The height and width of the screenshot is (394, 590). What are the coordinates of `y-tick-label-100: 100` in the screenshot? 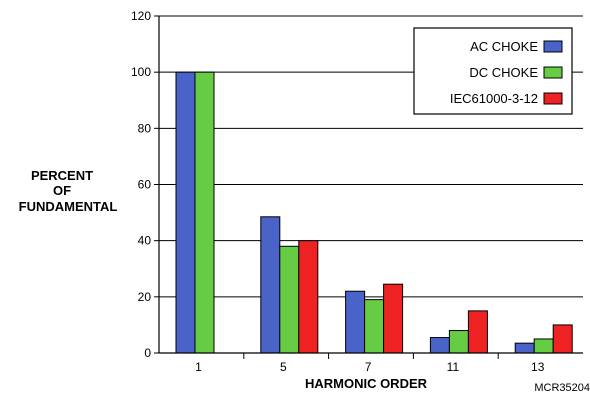 It's located at (141, 72).